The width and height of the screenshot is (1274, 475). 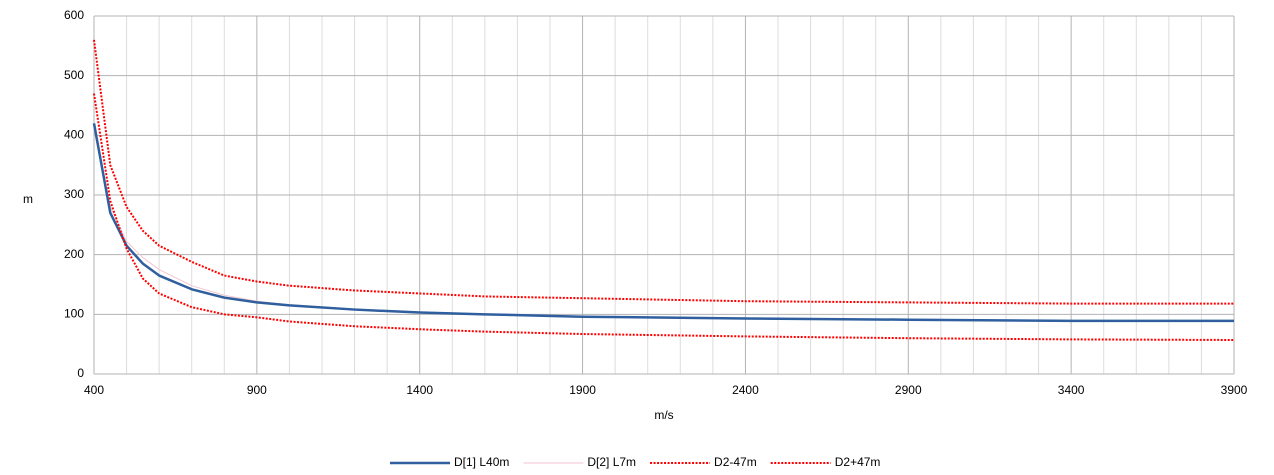 What do you see at coordinates (74, 194) in the screenshot?
I see `y-tick-label: 300` at bounding box center [74, 194].